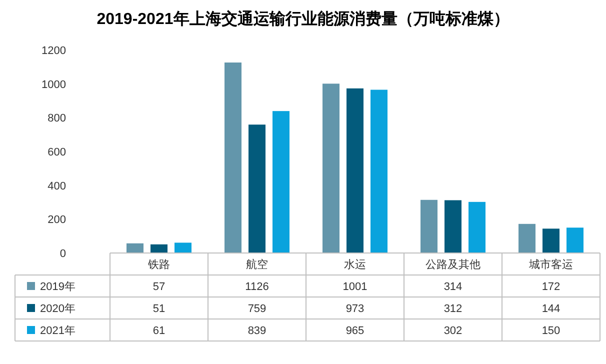 This screenshot has width=606, height=364. I want to click on y-tick-label: 600, so click(57, 152).